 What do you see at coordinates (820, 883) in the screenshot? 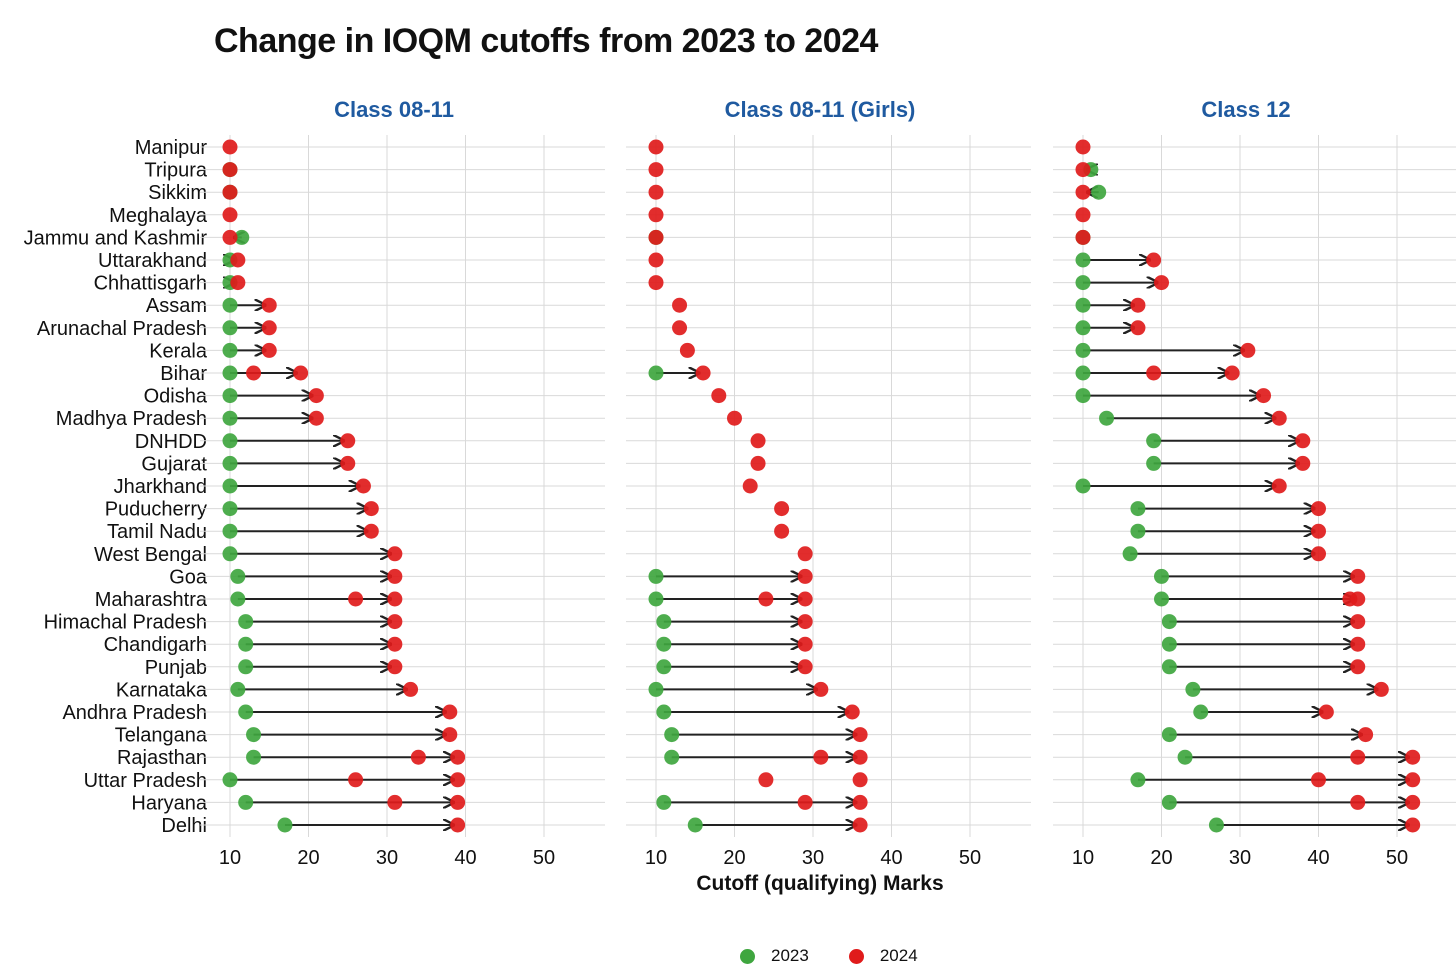
I see `x-axis-label: Cutoff (qualifying) Marks` at bounding box center [820, 883].